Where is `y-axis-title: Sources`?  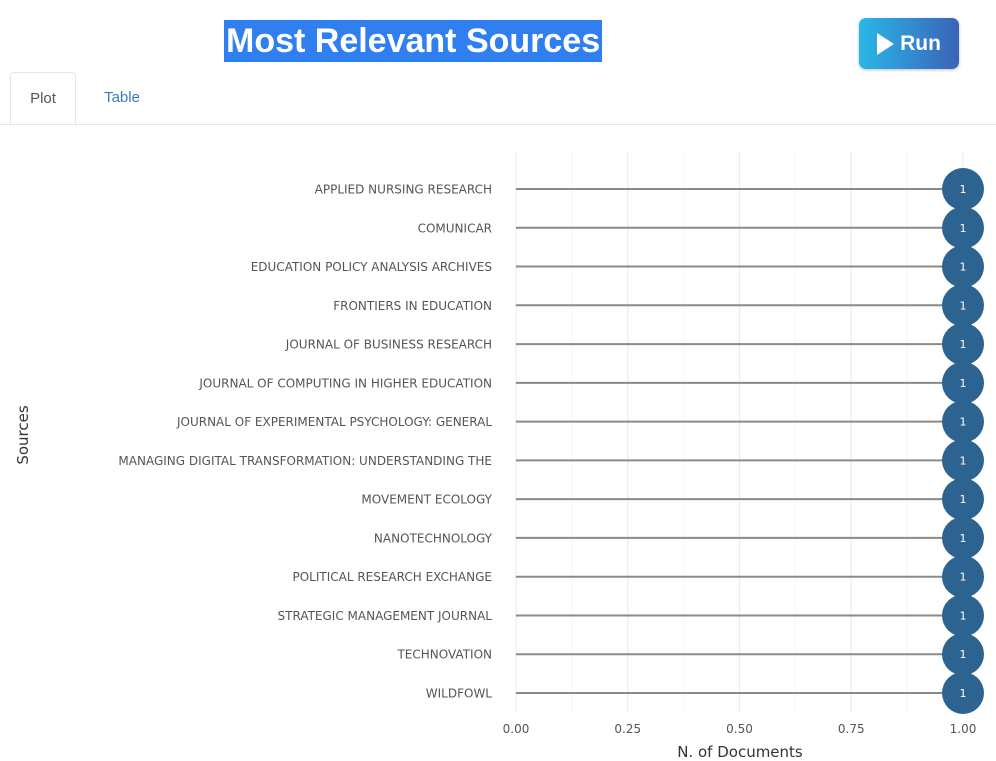
y-axis-title: Sources is located at coordinates (23, 435).